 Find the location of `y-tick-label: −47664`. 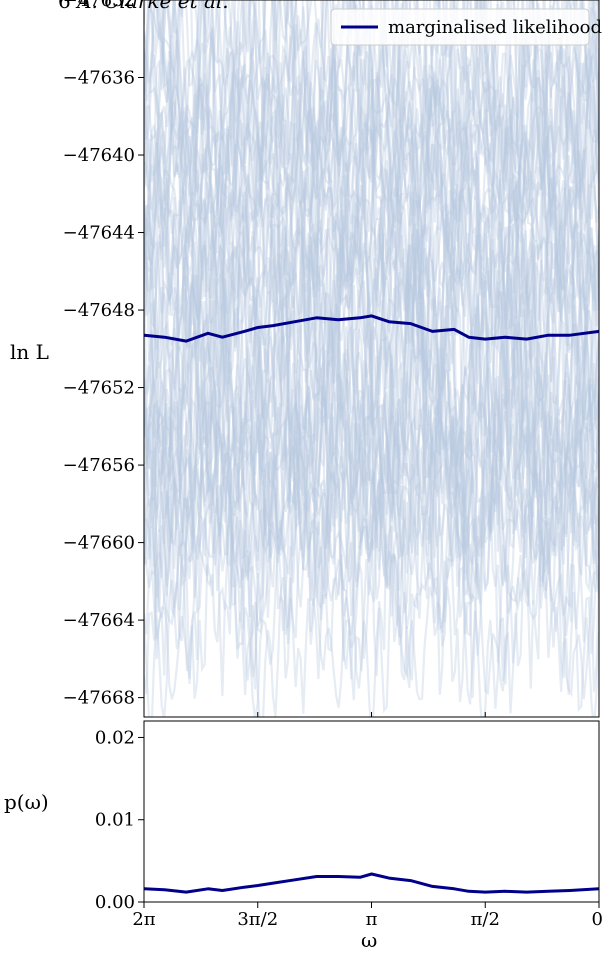

y-tick-label: −47664 is located at coordinates (99, 620).